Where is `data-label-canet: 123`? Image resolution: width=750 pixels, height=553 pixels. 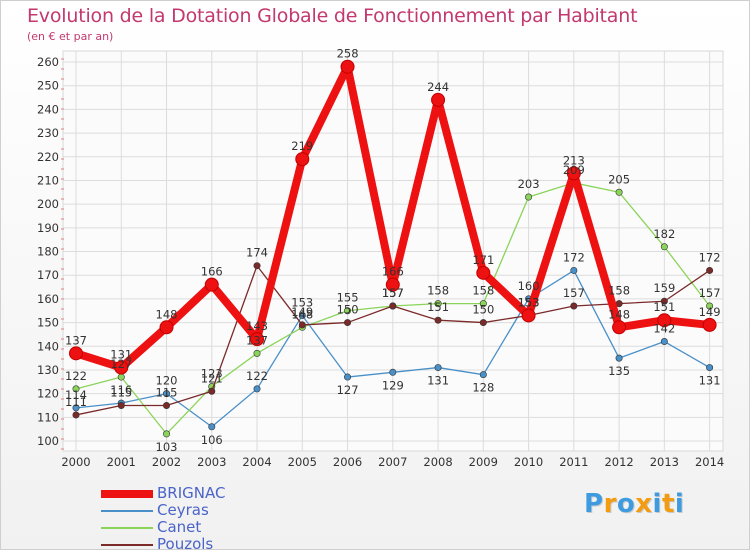 data-label-canet: 123 is located at coordinates (212, 374).